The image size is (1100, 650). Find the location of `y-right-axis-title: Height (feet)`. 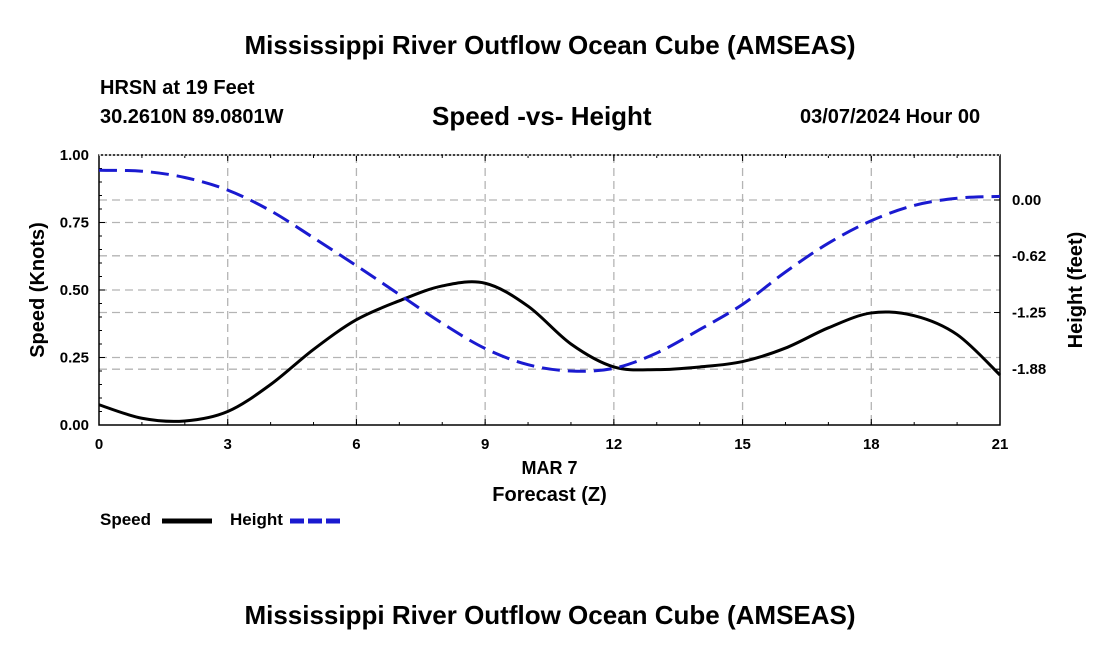

y-right-axis-title: Height (feet) is located at coordinates (1076, 290).